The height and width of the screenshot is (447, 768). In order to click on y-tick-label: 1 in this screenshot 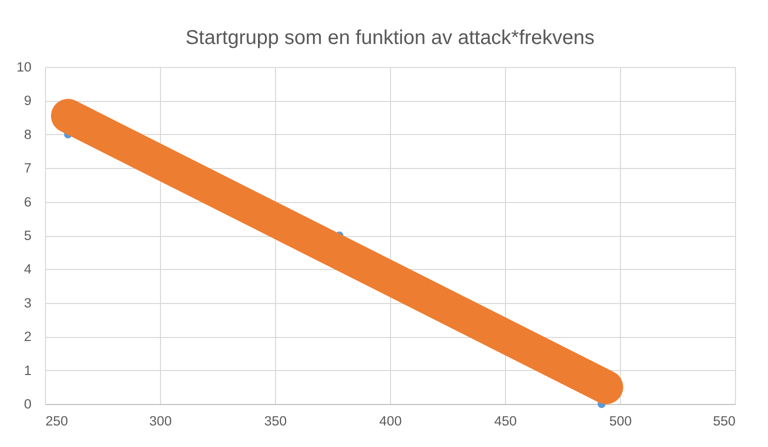, I will do `click(28, 370)`.